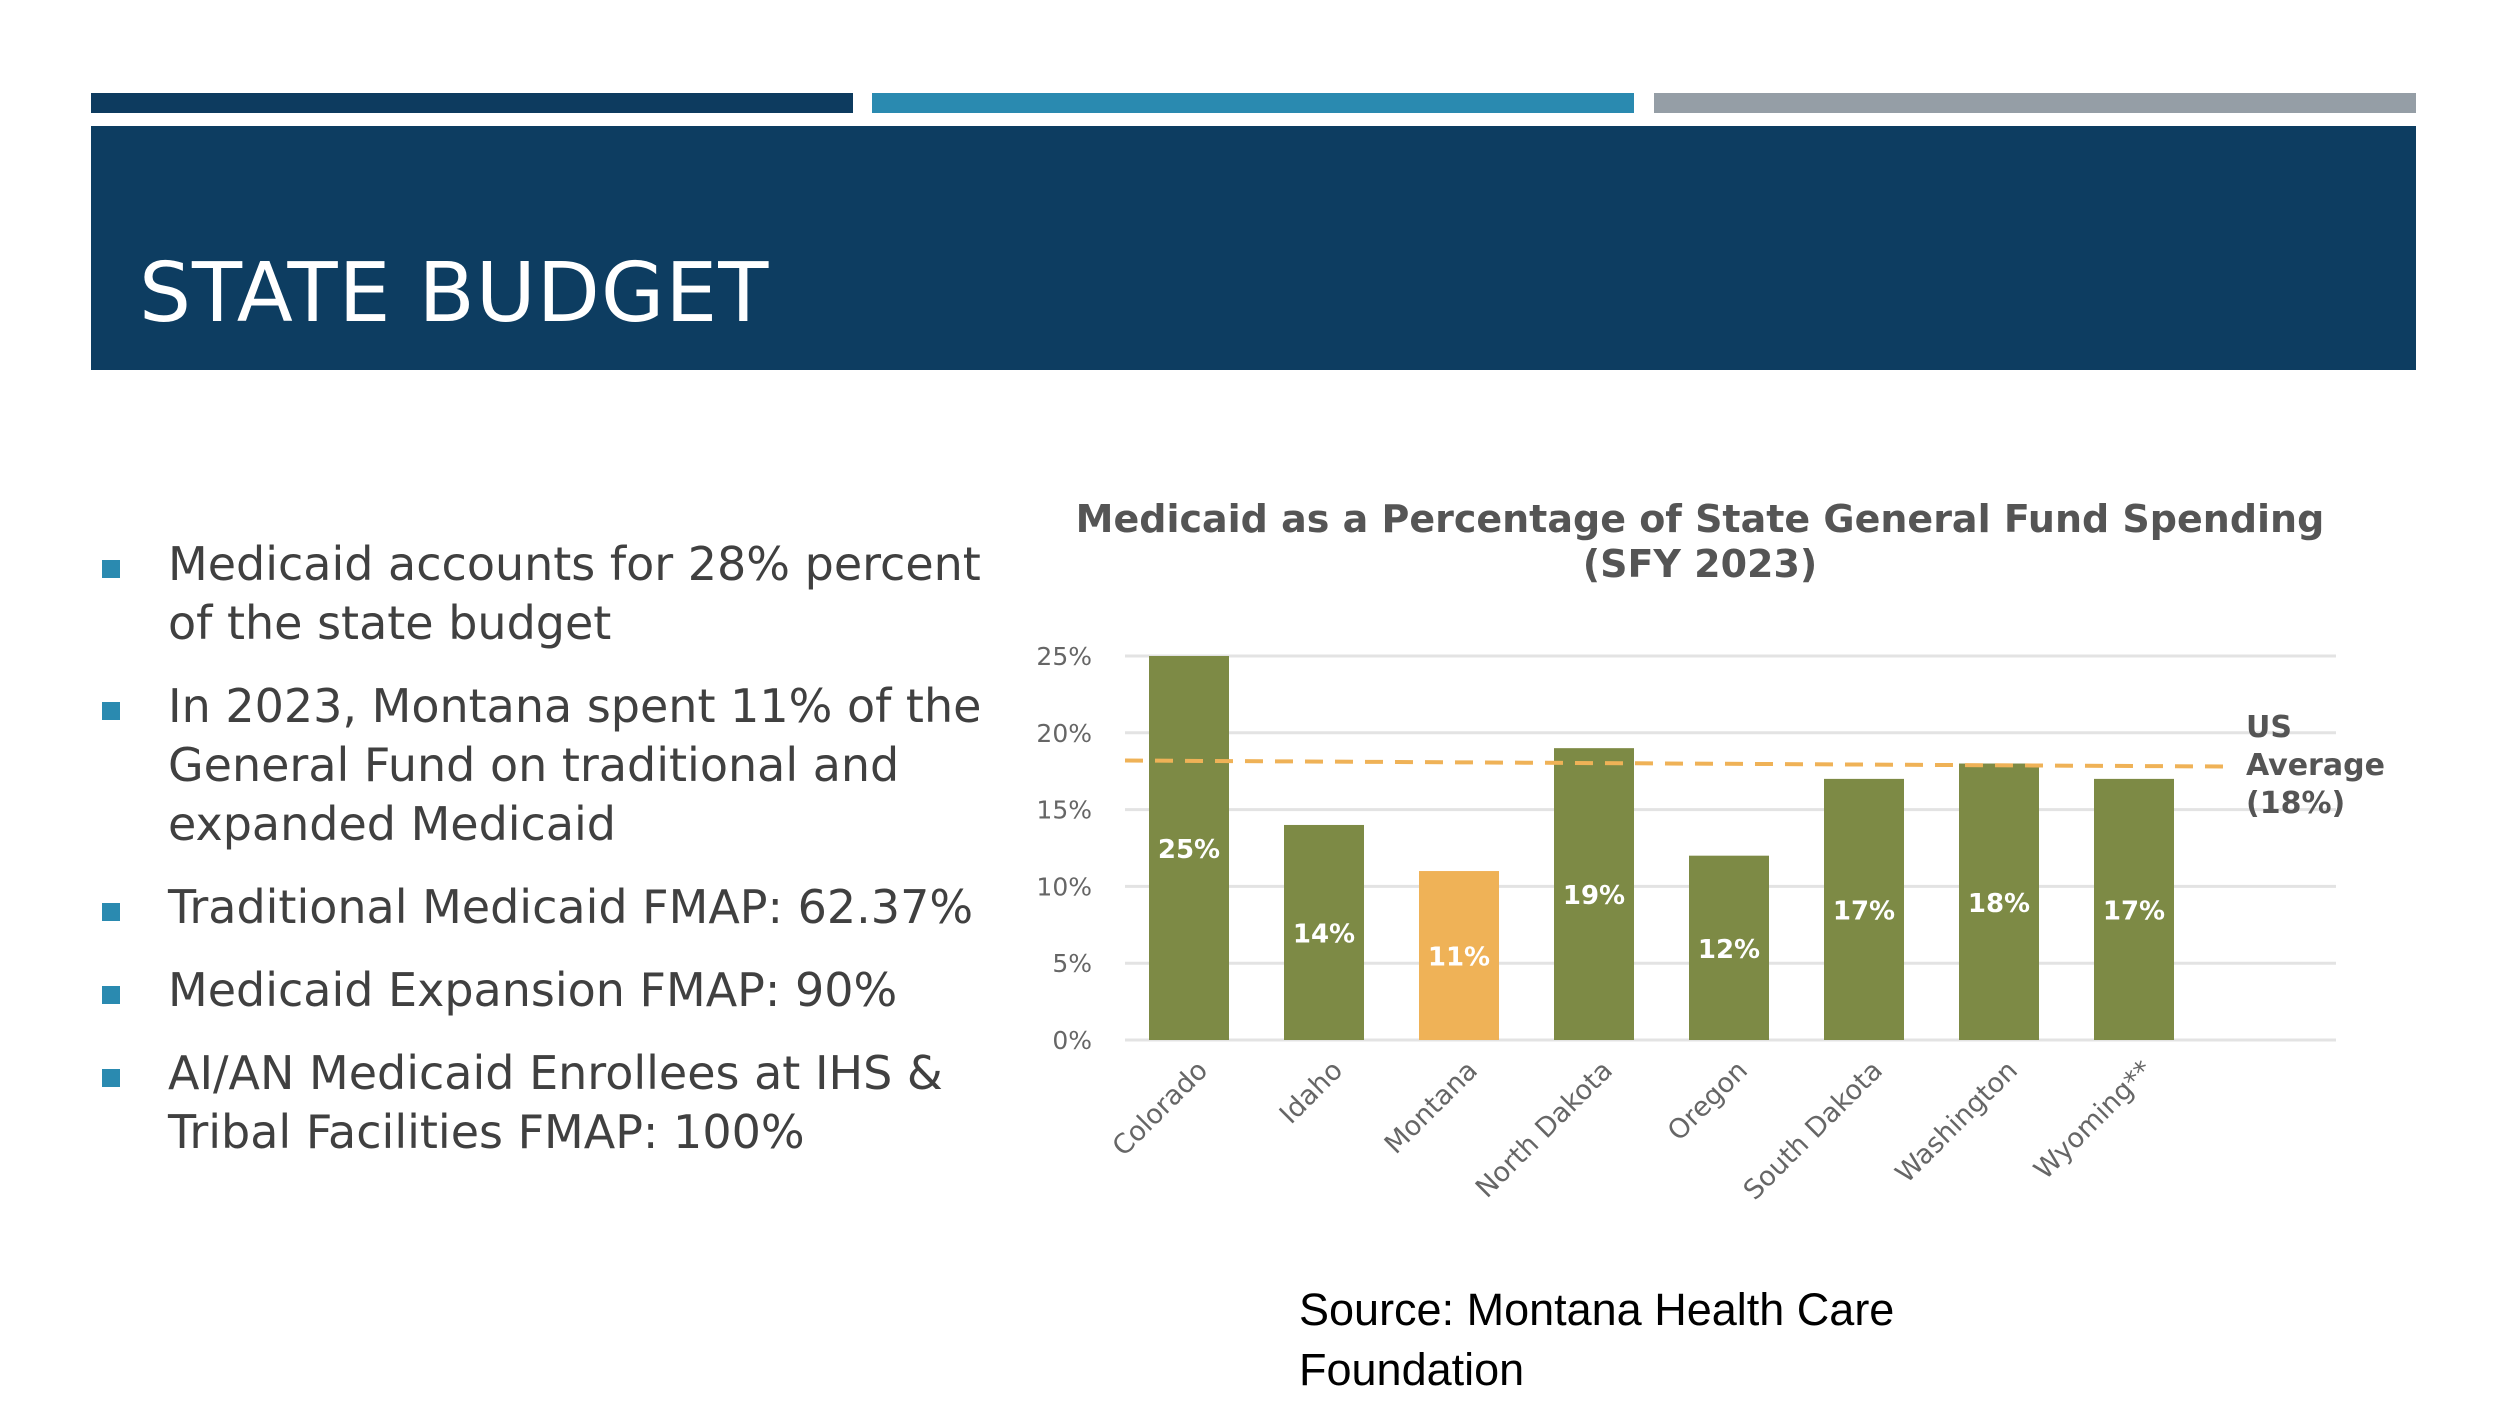 The width and height of the screenshot is (2500, 1406). What do you see at coordinates (1675, 763) in the screenshot?
I see `us-average-line` at bounding box center [1675, 763].